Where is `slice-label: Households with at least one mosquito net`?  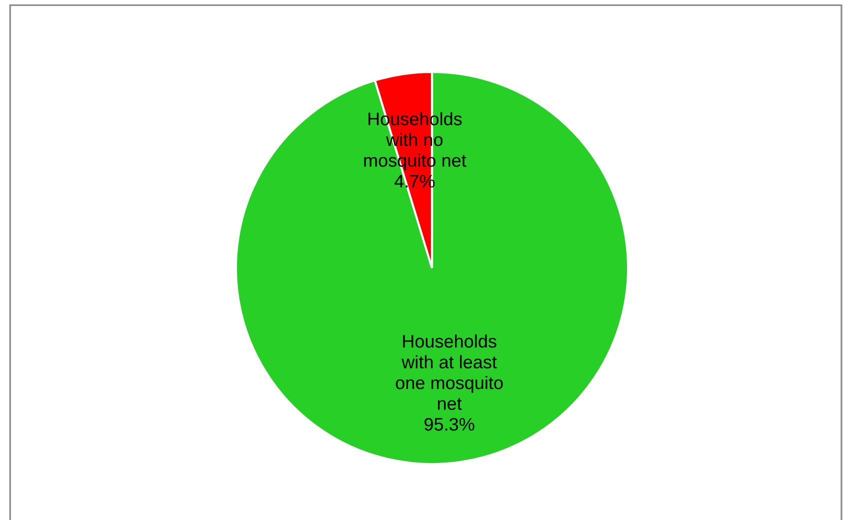 slice-label: Households with at least one mosquito net is located at coordinates (449, 372).